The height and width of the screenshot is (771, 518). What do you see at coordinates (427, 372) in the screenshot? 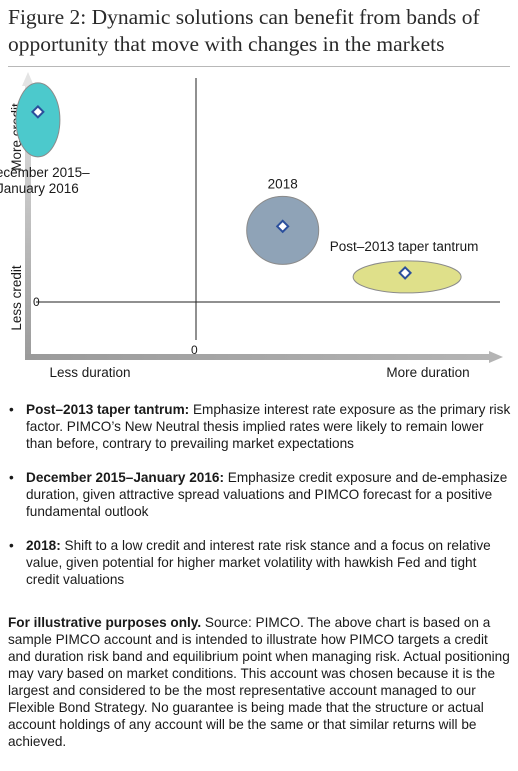
I see `x-axis-right-label: More duration` at bounding box center [427, 372].